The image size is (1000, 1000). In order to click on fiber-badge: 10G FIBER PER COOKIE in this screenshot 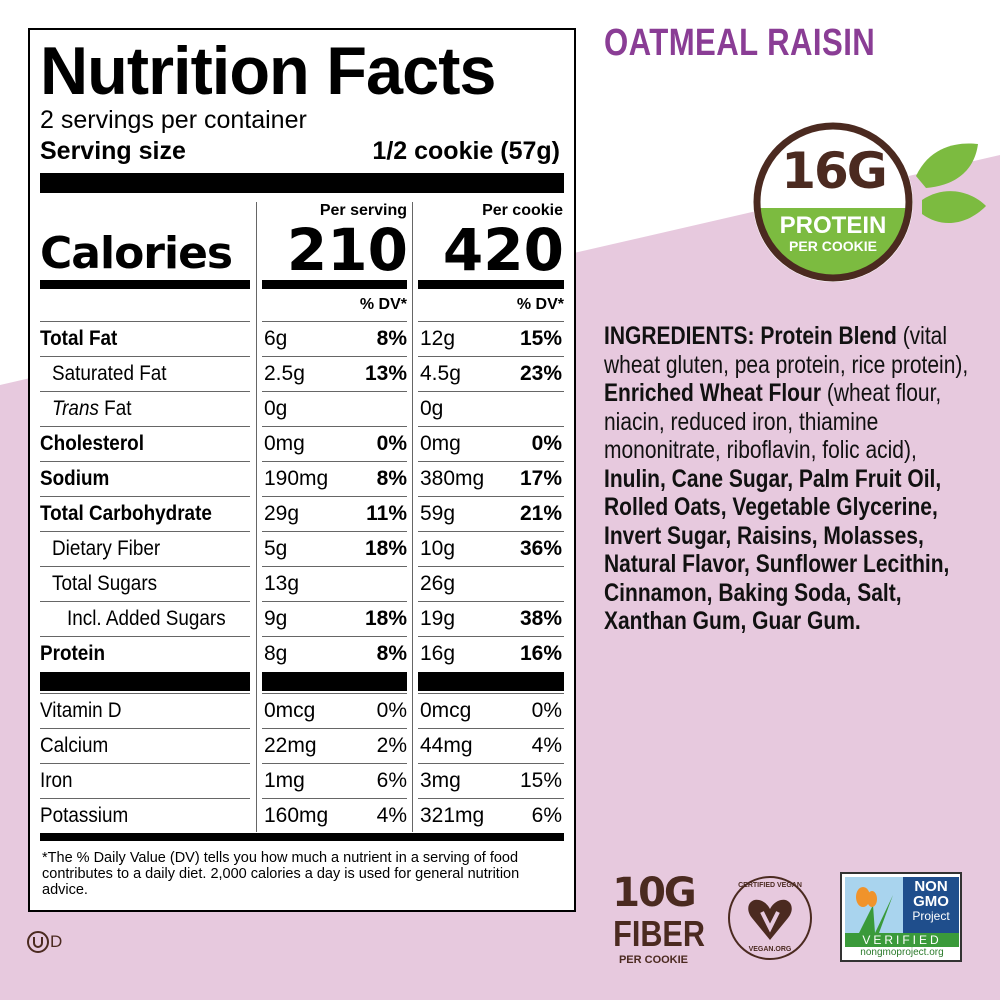, I will do `click(655, 918)`.